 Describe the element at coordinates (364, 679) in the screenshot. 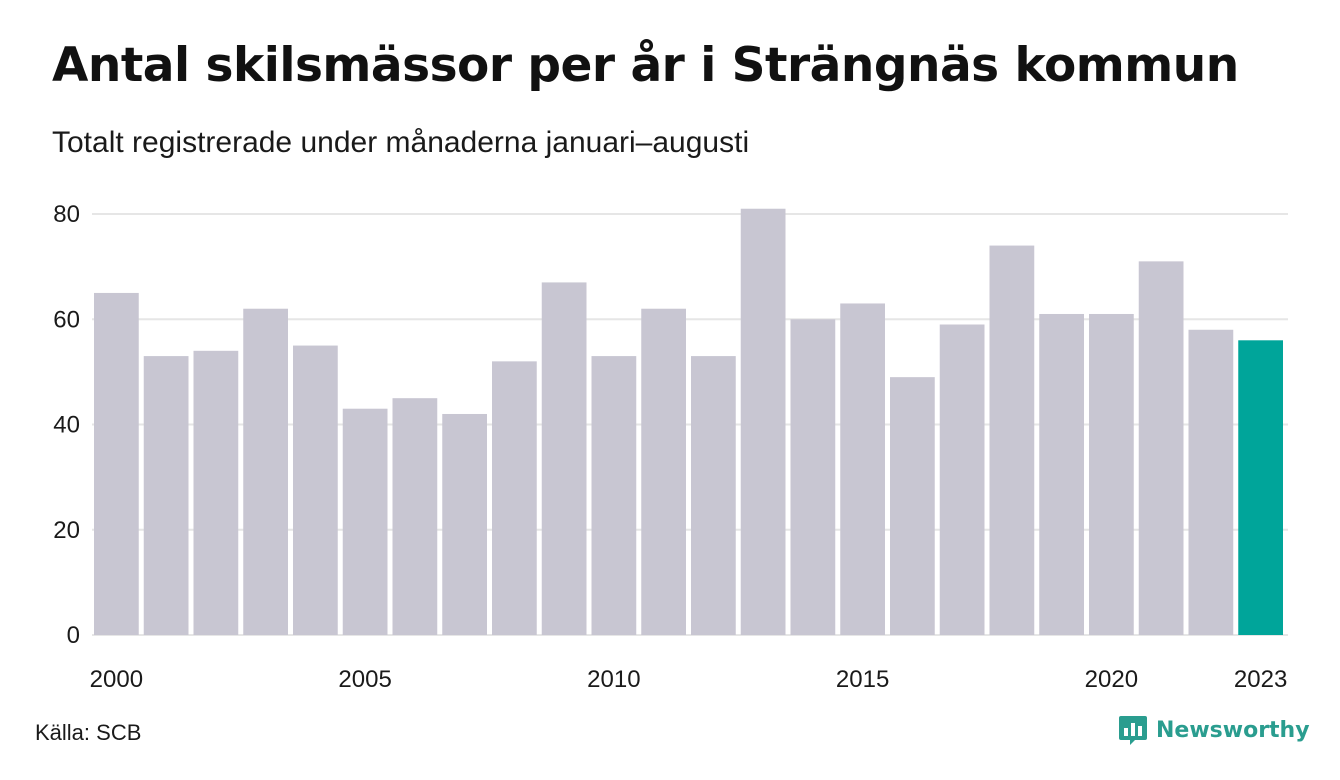

I see `x-tick-label-2005: 2005` at that location.